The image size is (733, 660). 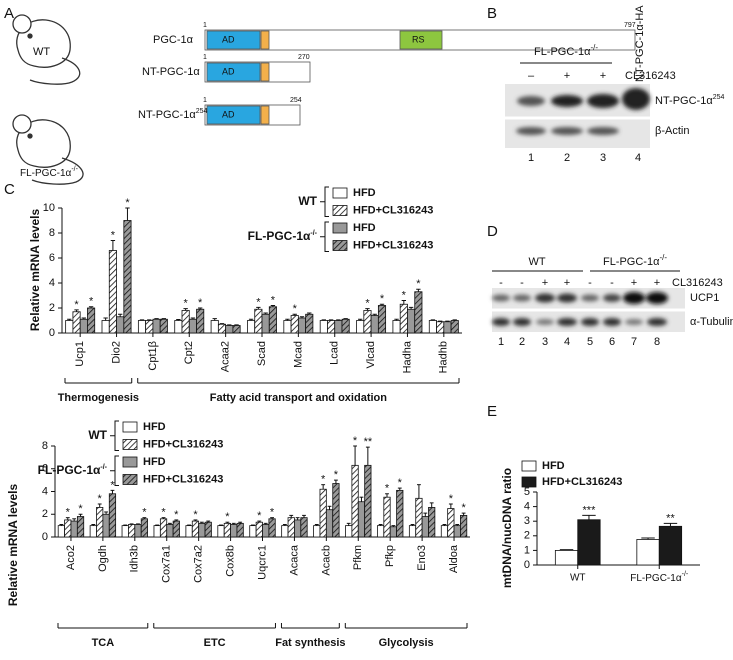 I want to click on legend-label: HFD+CL316243, so click(x=393, y=210).